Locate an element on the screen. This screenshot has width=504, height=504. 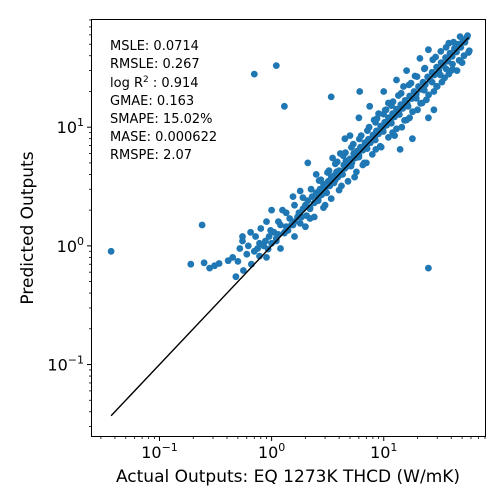
metric-mase: MASE: 0.000622 is located at coordinates (163, 137).